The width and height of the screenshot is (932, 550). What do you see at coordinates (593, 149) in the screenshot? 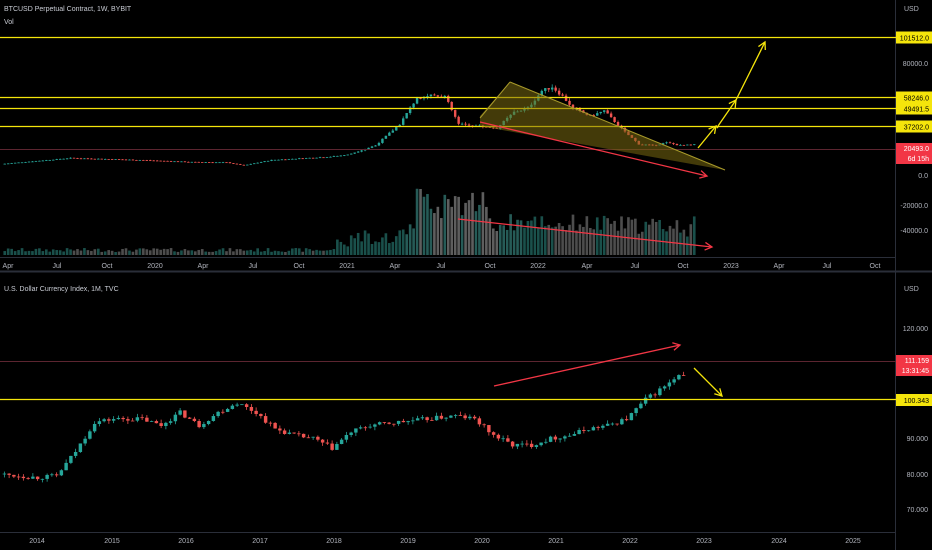
I see `price-trend-arrow` at bounding box center [593, 149].